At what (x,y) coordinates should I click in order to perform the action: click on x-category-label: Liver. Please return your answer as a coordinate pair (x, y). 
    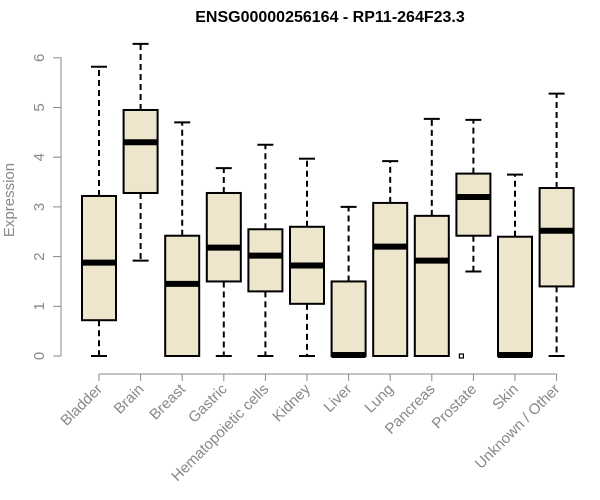
    Looking at the image, I should click on (337, 398).